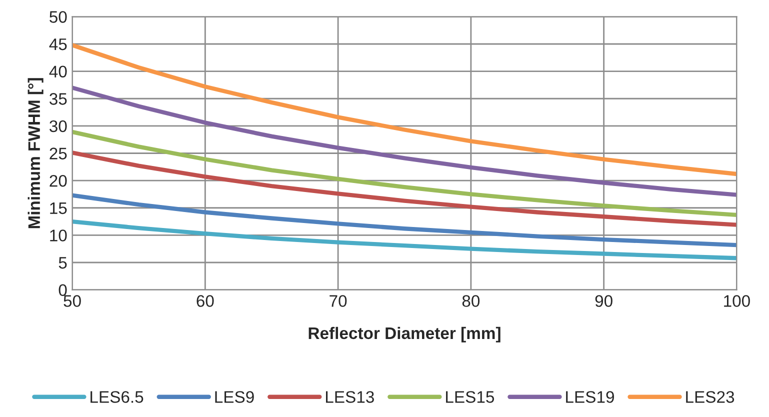 The width and height of the screenshot is (769, 417). I want to click on legend-label: LES6.5, so click(117, 397).